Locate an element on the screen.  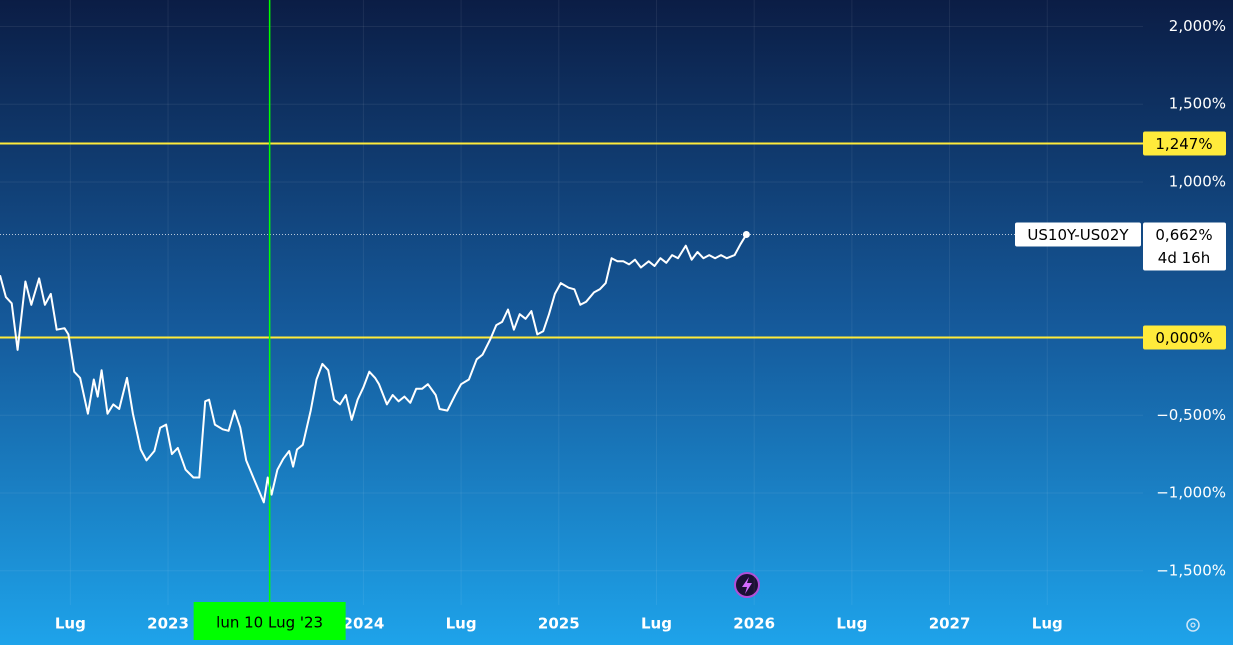
y-tick-label: 2,000% is located at coordinates (1197, 26).